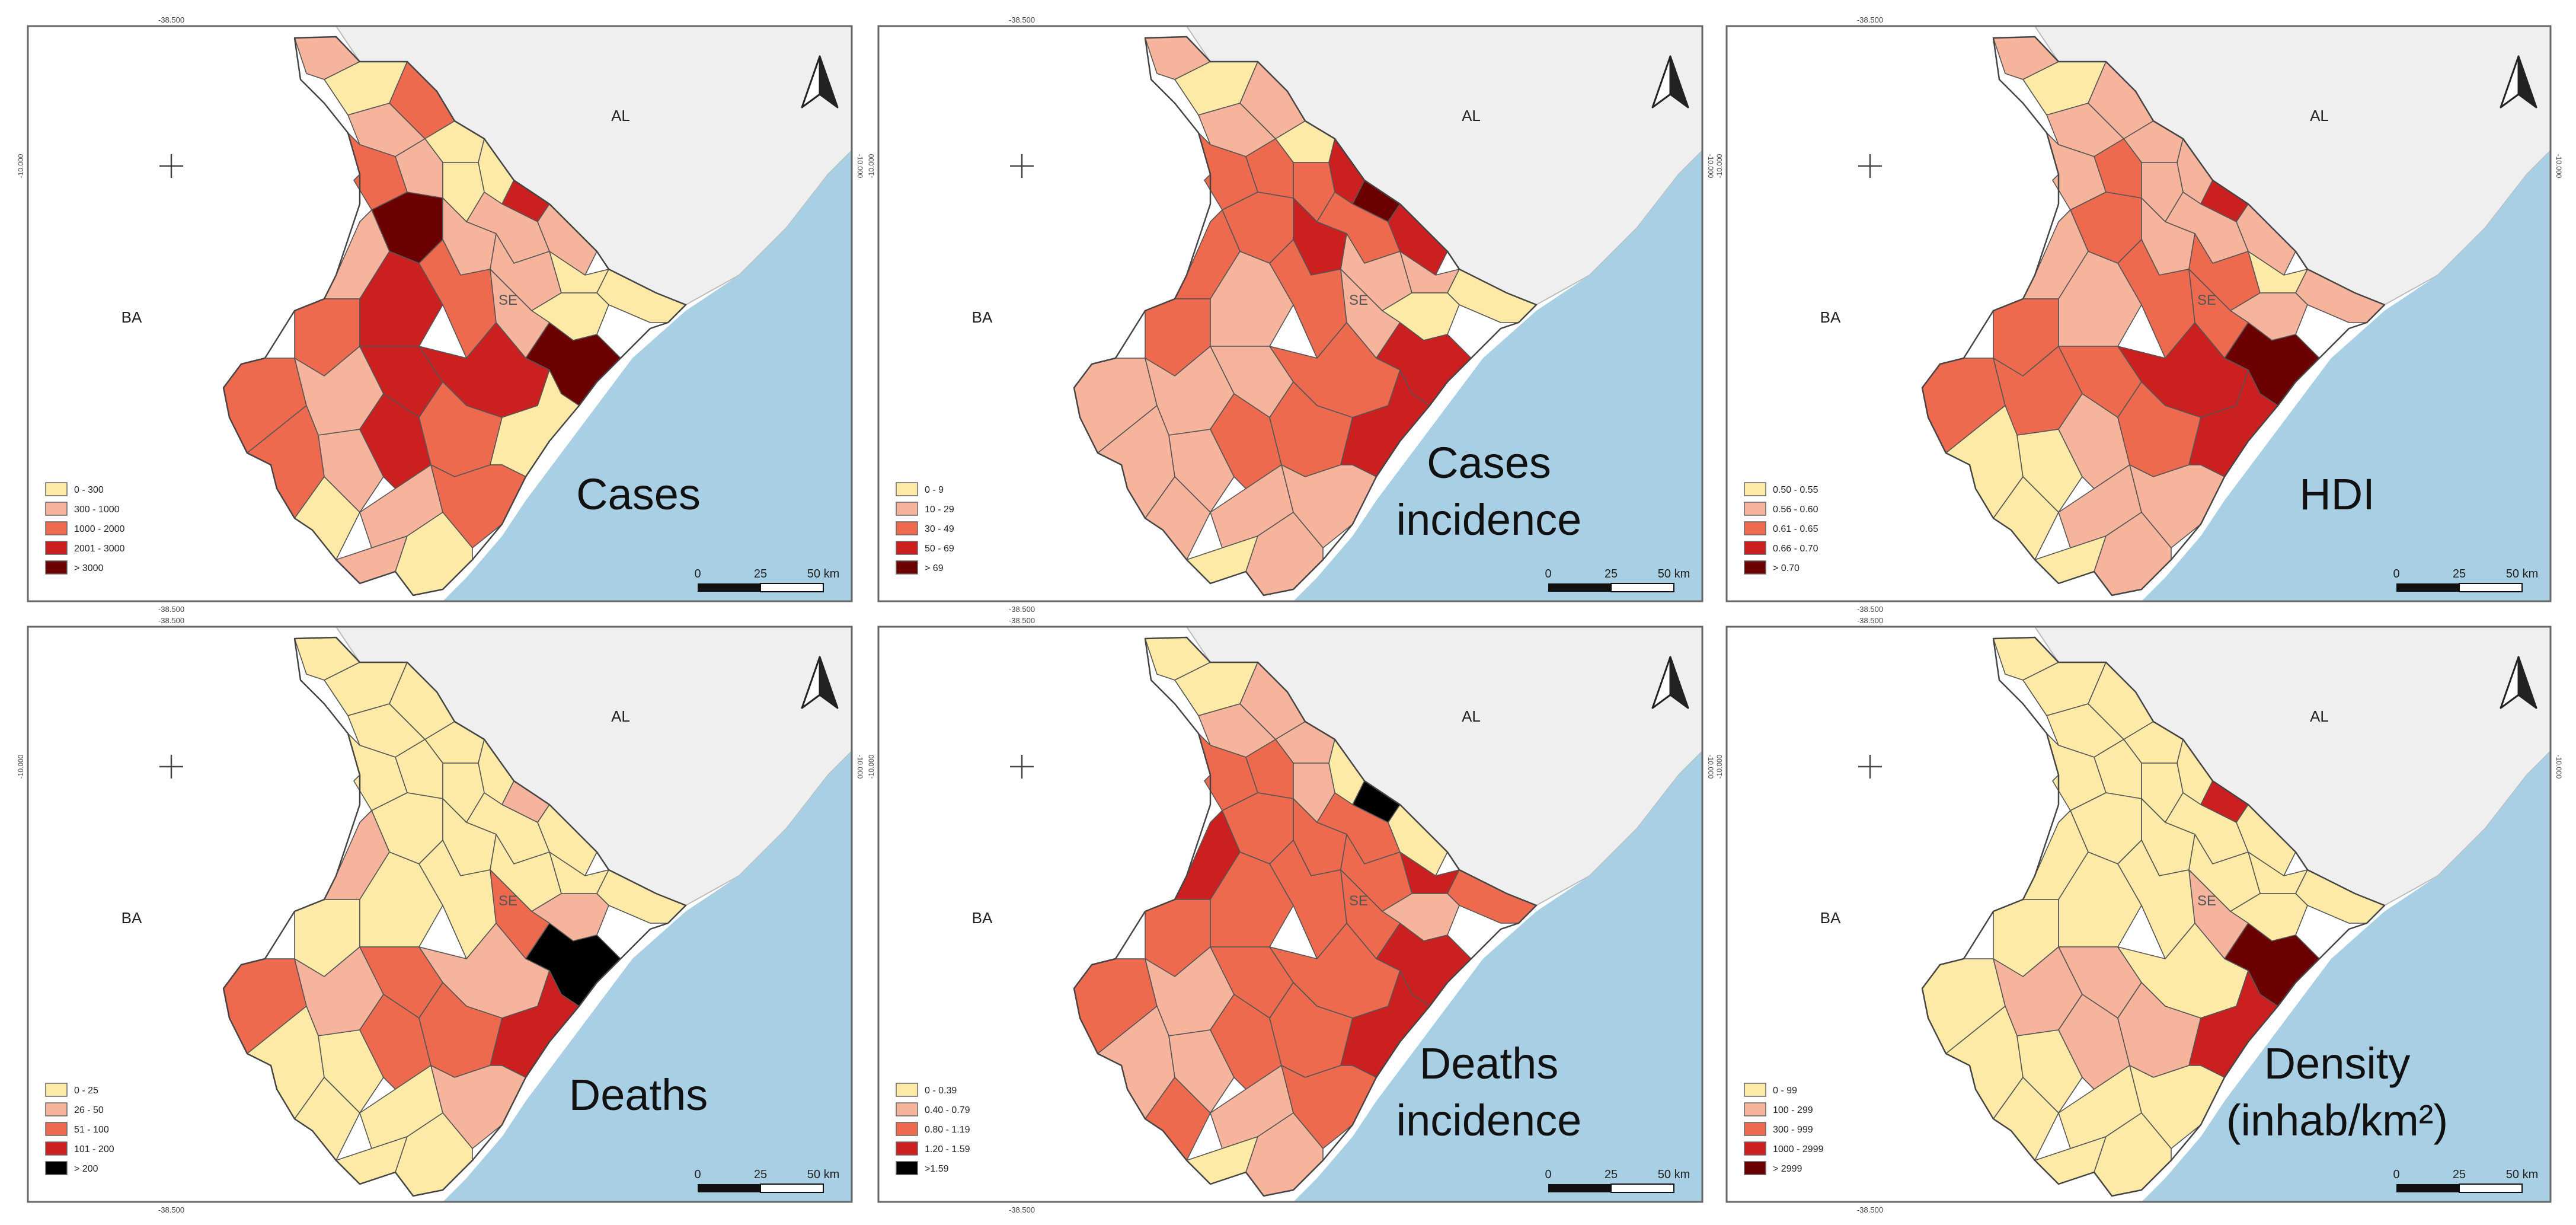 The height and width of the screenshot is (1225, 2576). What do you see at coordinates (94, 1149) in the screenshot?
I see `legend-label: 101 - 200` at bounding box center [94, 1149].